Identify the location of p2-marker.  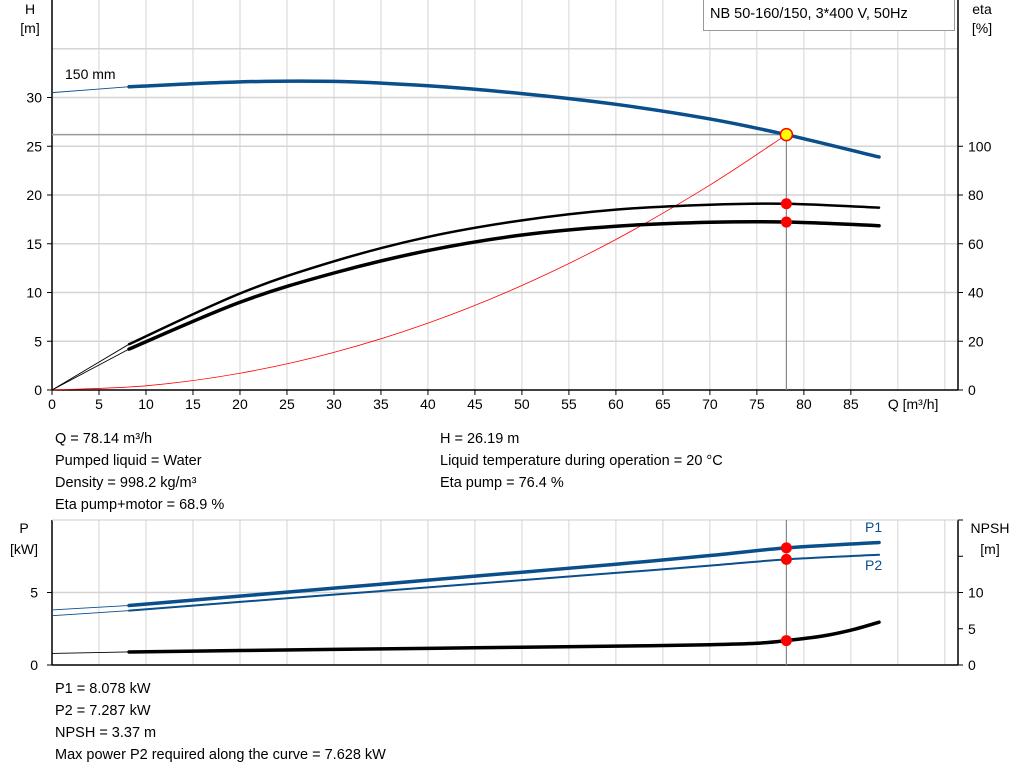
(786, 559).